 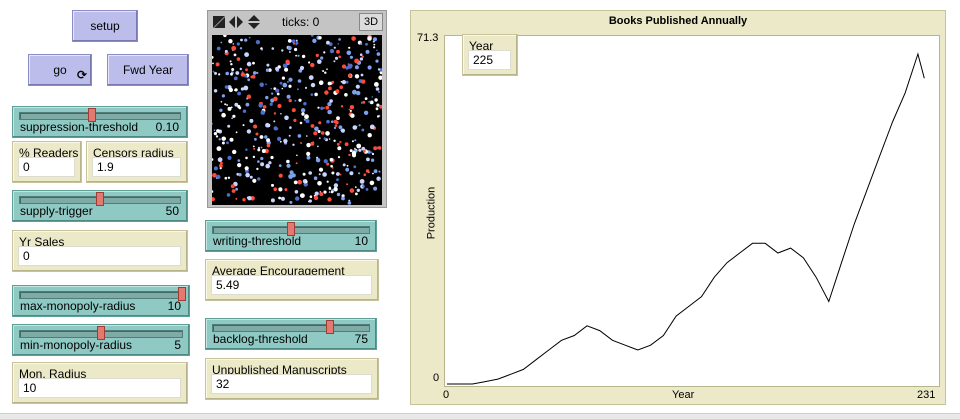 I want to click on max-monopoly-radius-slider: max-monopoly-radius 10, so click(x=101, y=301).